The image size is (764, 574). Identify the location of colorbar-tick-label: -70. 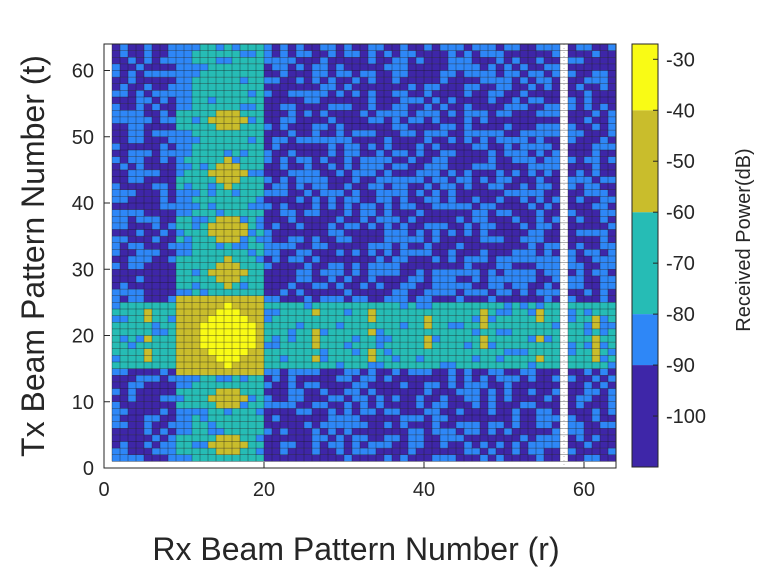
(680, 264).